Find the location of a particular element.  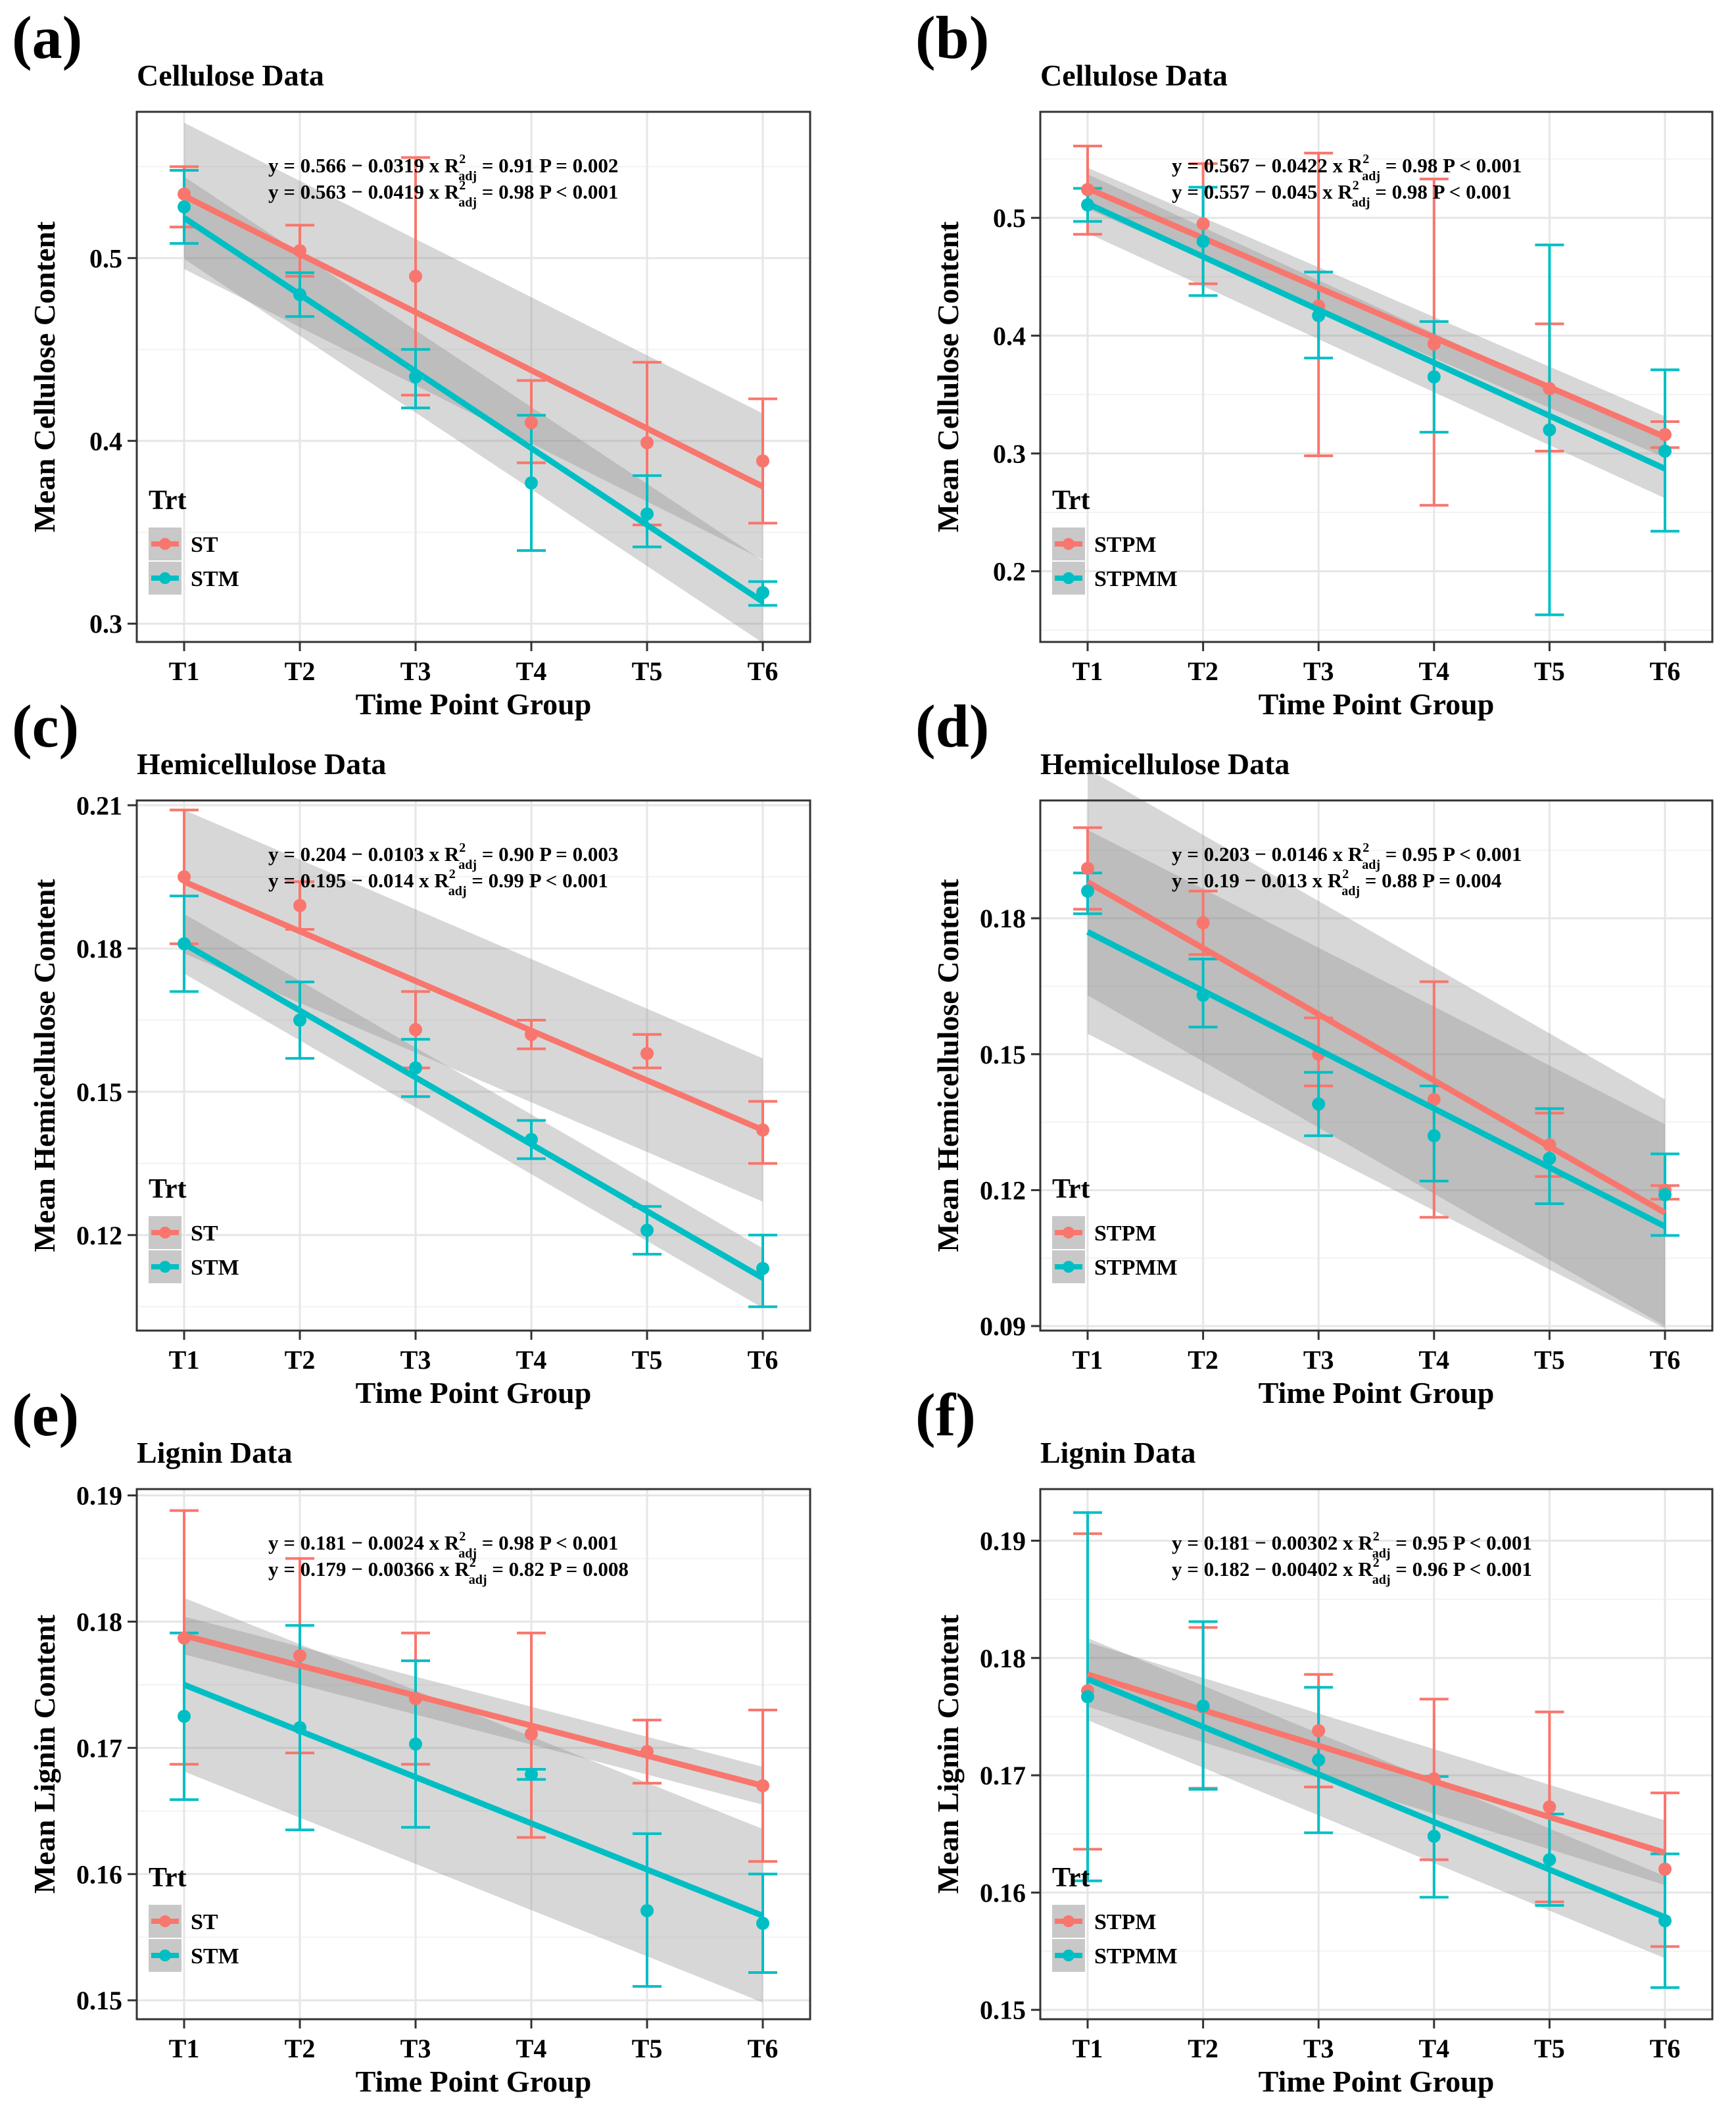

chart-d-panel-letter: (d) is located at coordinates (952, 726).